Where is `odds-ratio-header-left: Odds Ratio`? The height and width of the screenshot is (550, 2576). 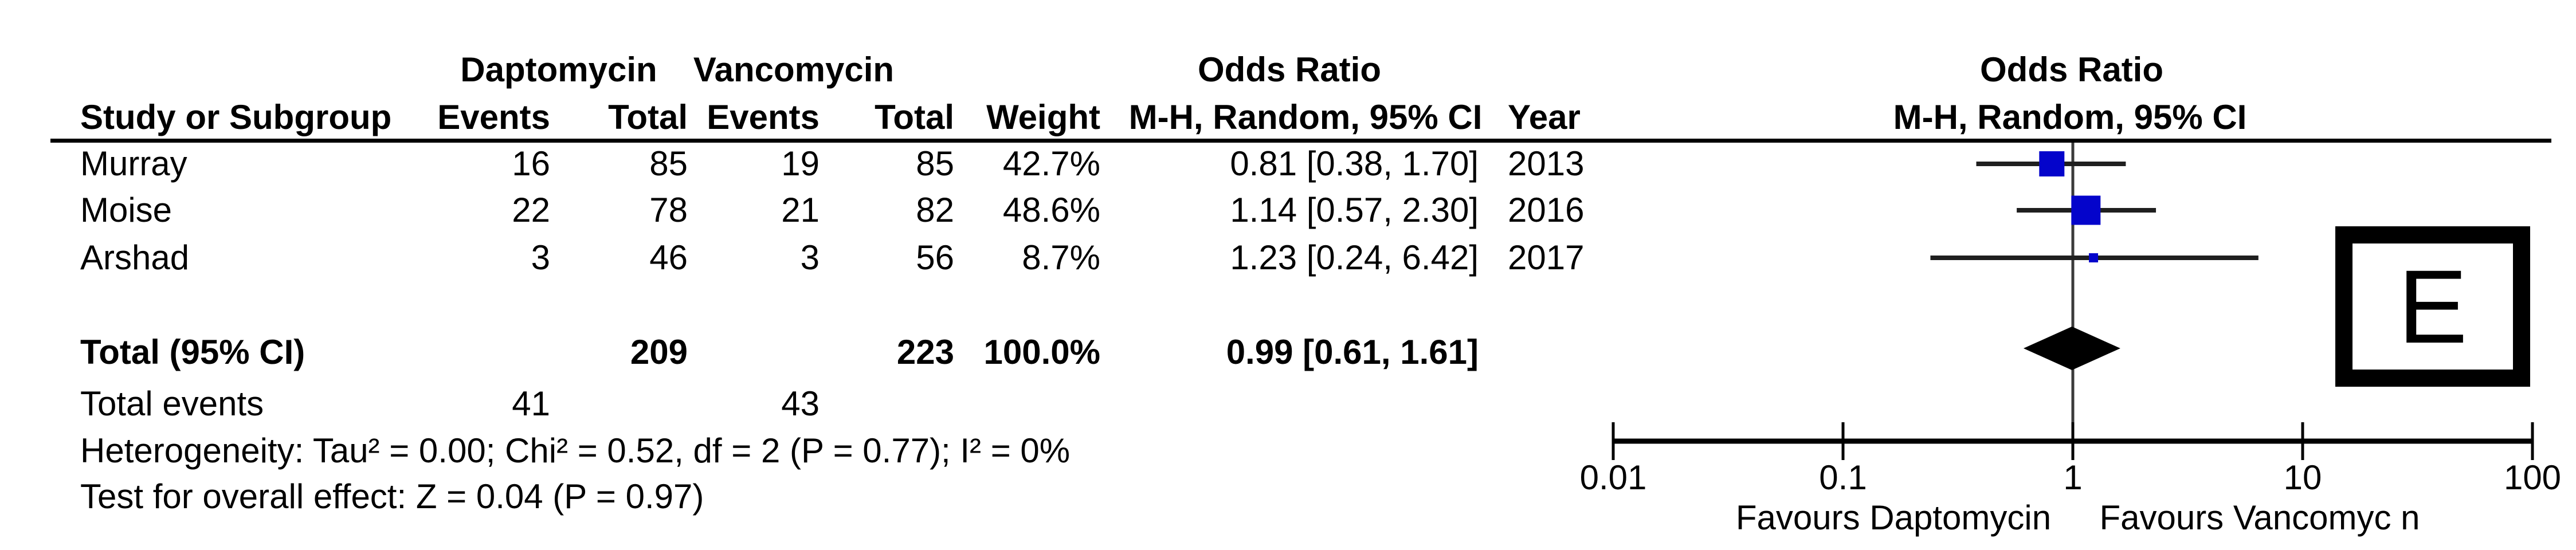 odds-ratio-header-left: Odds Ratio is located at coordinates (1289, 69).